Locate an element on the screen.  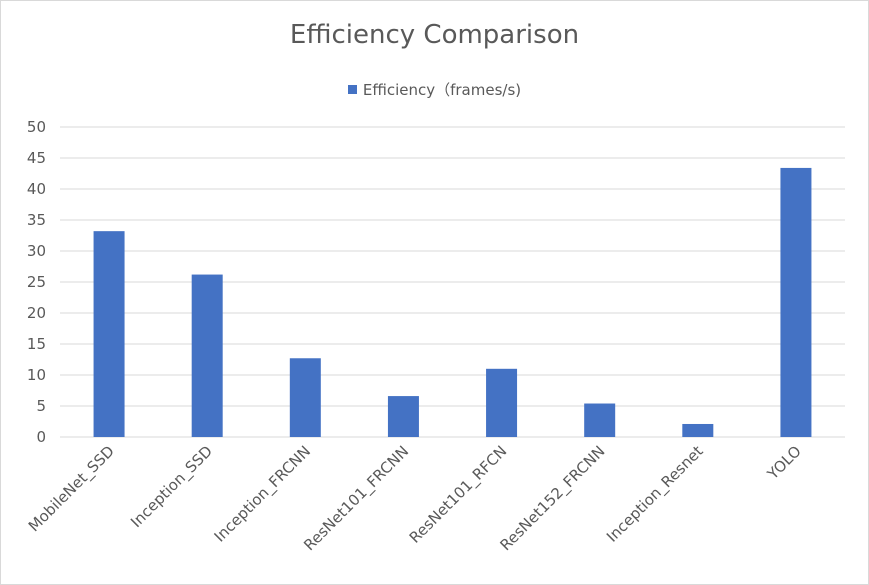
y-tick-label: 20 is located at coordinates (36, 313).